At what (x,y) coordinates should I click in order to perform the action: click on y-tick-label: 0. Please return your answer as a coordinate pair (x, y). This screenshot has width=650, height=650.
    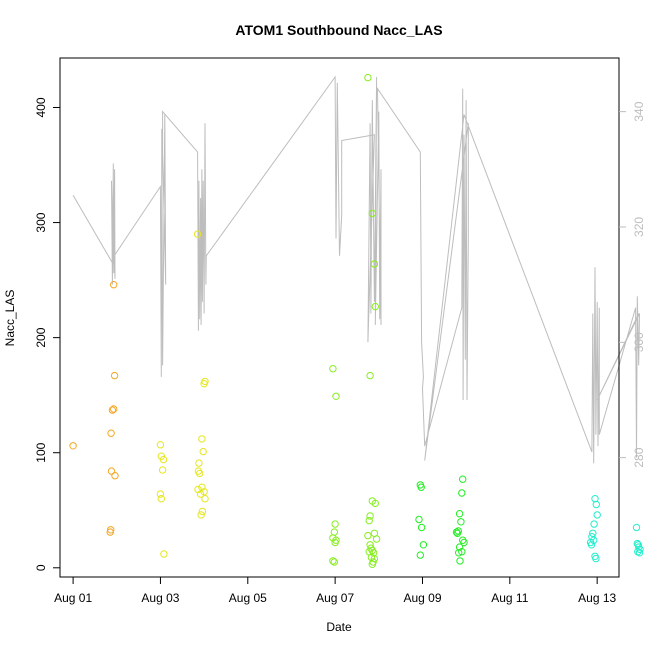
    Looking at the image, I should click on (41, 567).